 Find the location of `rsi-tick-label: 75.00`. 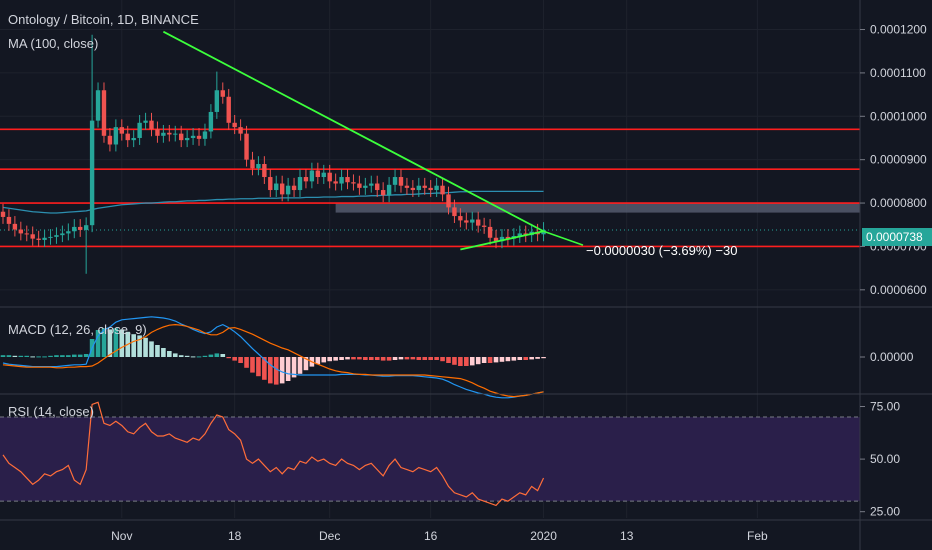

rsi-tick-label: 75.00 is located at coordinates (885, 407).